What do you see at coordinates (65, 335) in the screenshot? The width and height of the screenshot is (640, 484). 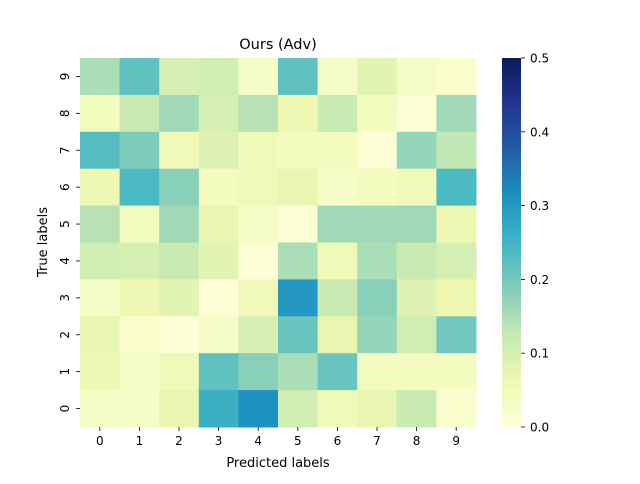 I see `y-tick-label: 2` at bounding box center [65, 335].